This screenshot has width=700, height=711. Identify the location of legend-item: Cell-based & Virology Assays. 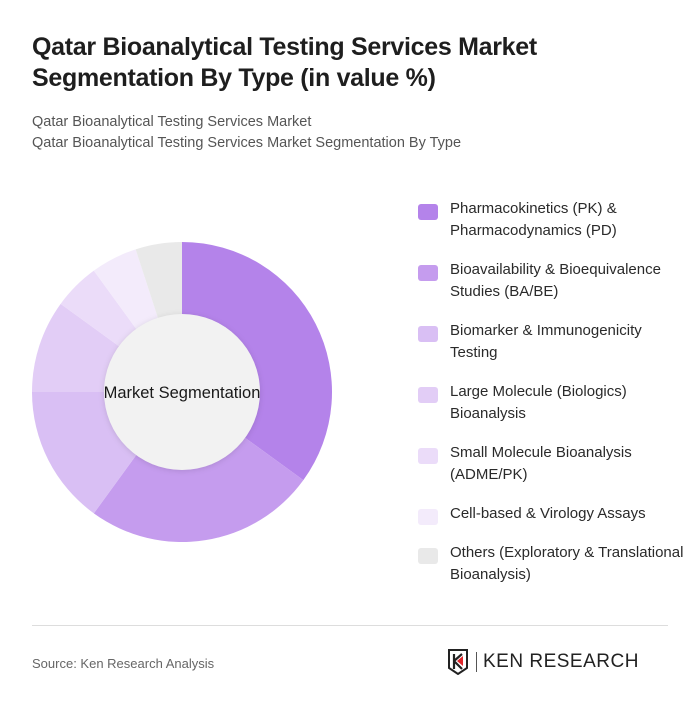
(553, 522).